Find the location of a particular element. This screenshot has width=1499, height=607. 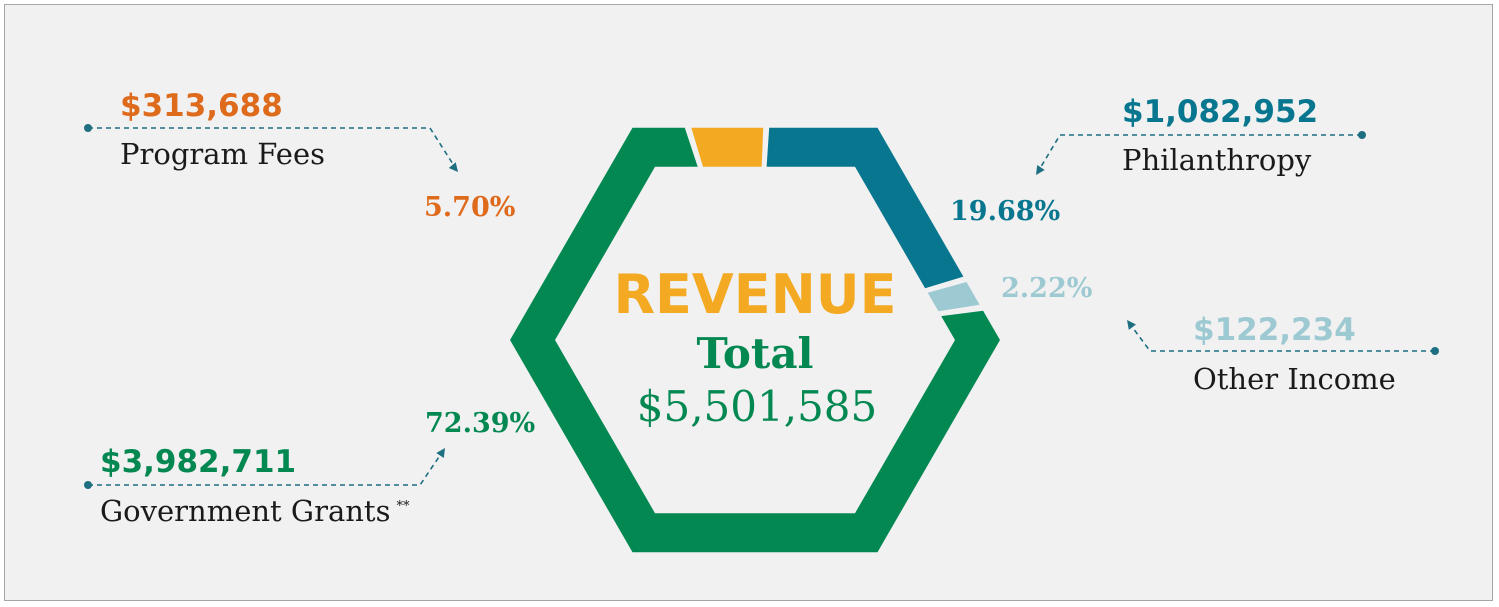

philanthropy-leader-arrow is located at coordinates (1040, 170).